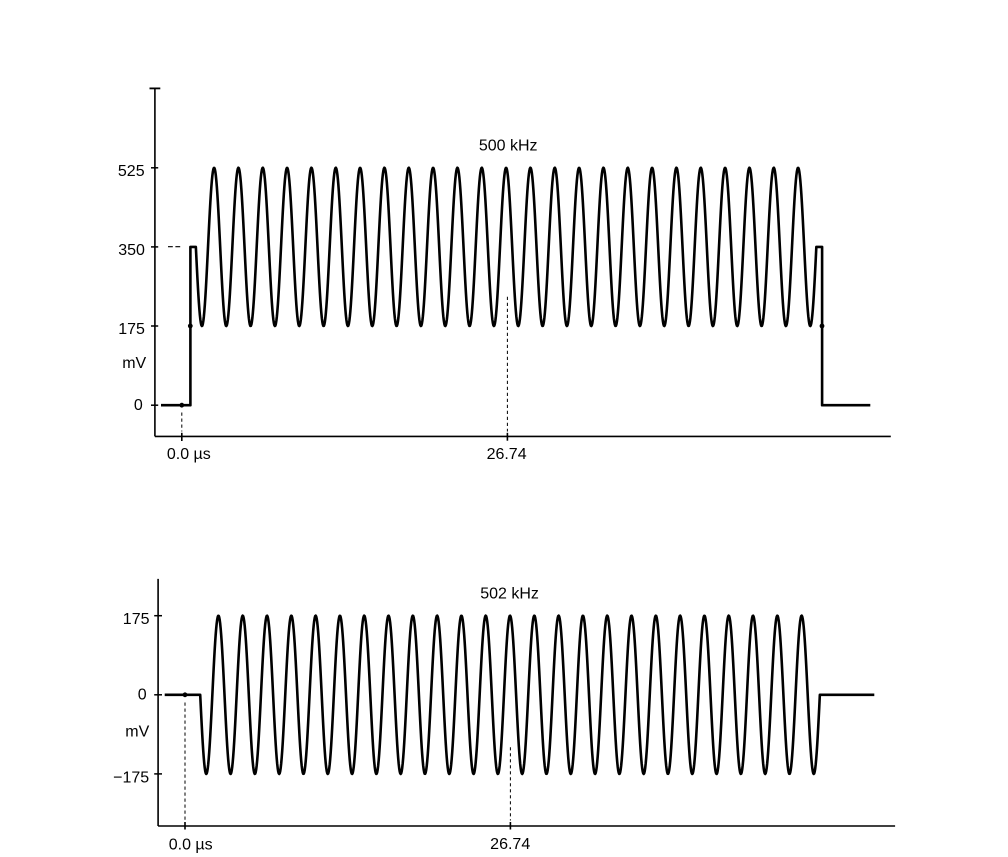 This screenshot has height=857, width=1008. I want to click on svg-text: −175, so click(131, 778).